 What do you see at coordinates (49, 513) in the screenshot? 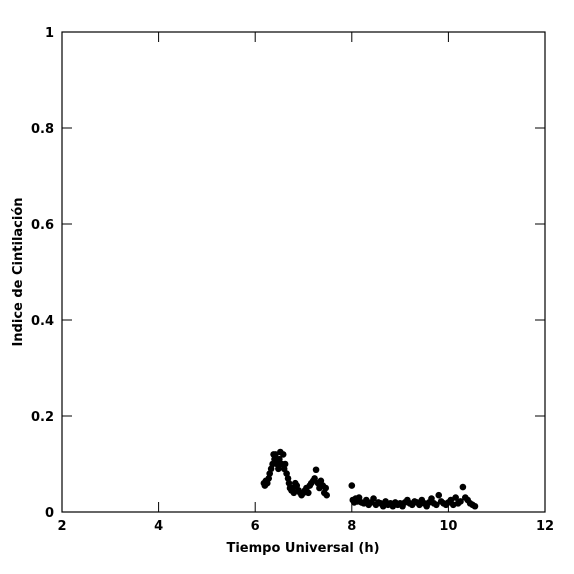
I see `y-tick-label: 0` at bounding box center [49, 513].